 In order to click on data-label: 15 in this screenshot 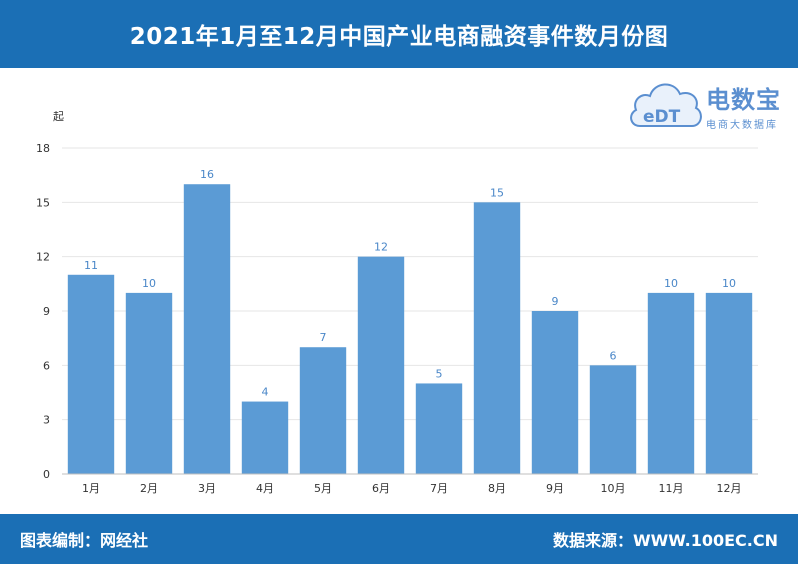, I will do `click(497, 192)`.